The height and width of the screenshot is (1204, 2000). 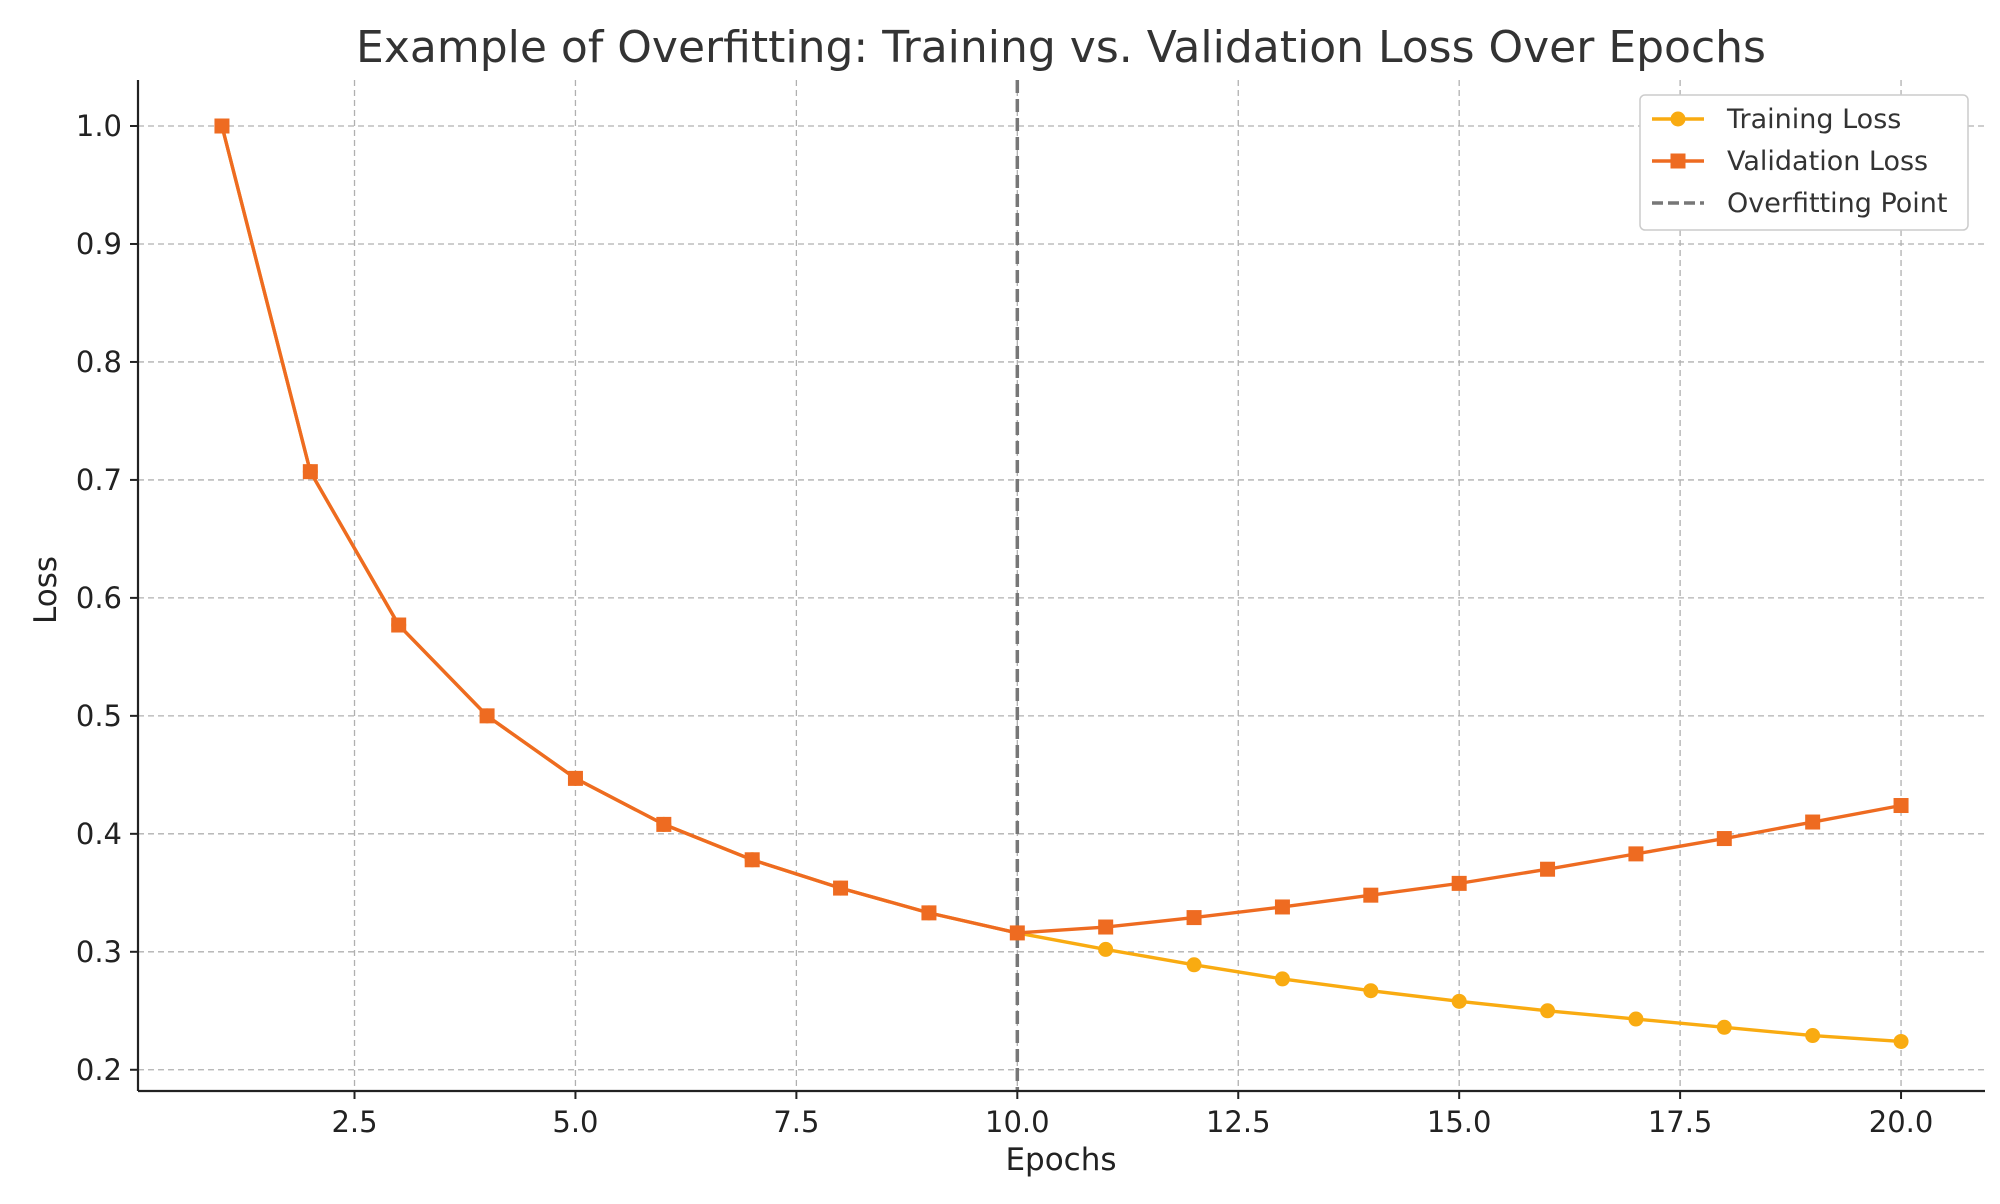 What do you see at coordinates (1680, 1122) in the screenshot?
I see `x-tick-label: 17.5` at bounding box center [1680, 1122].